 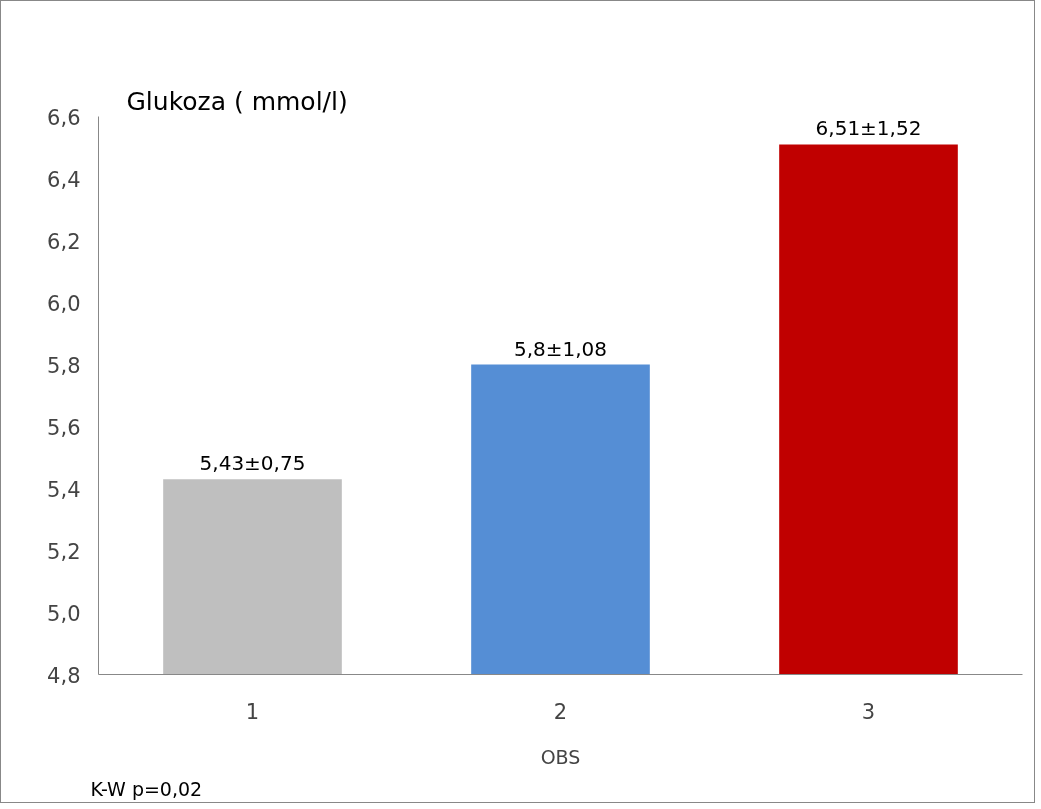 I want to click on y-tick-label: 6,2, so click(x=64, y=241).